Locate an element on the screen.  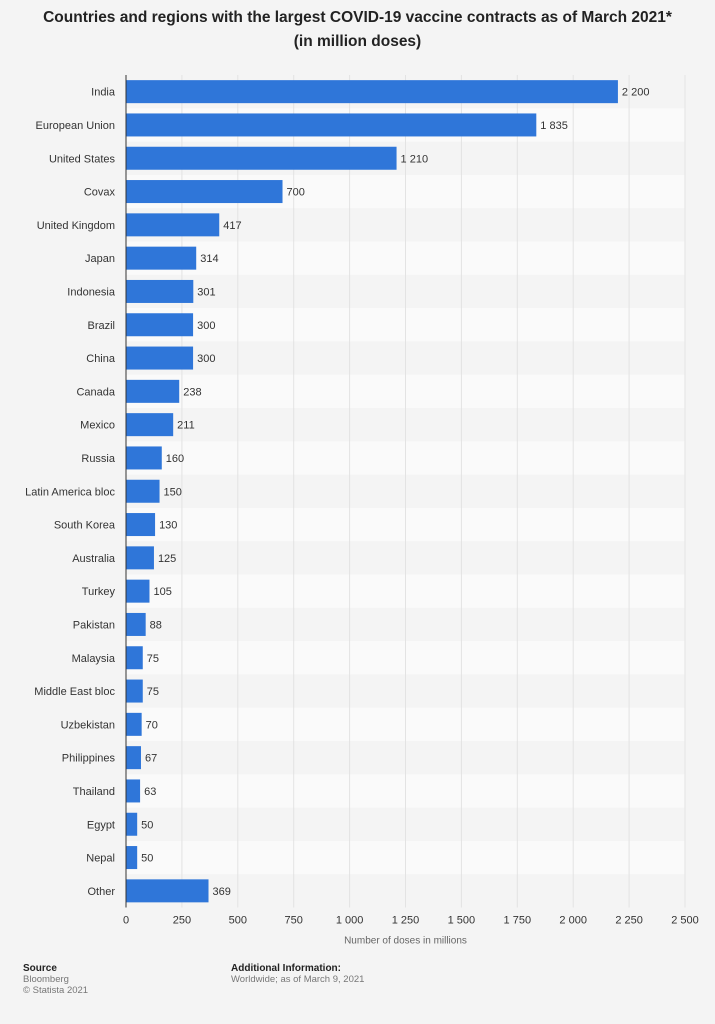
x-axis-label: Number of doses in millions is located at coordinates (405, 941).